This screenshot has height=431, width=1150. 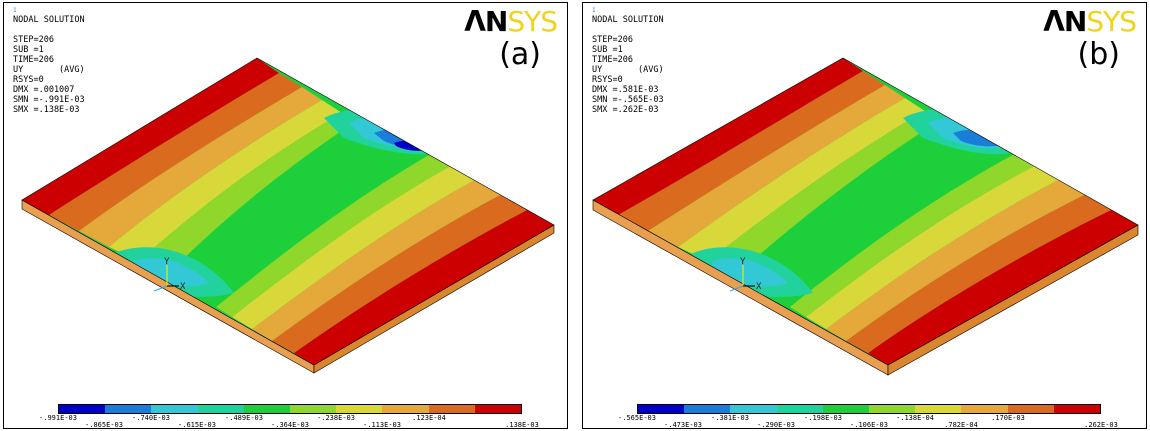 What do you see at coordinates (382, 425) in the screenshot?
I see `legend-tick: -.113E-03` at bounding box center [382, 425].